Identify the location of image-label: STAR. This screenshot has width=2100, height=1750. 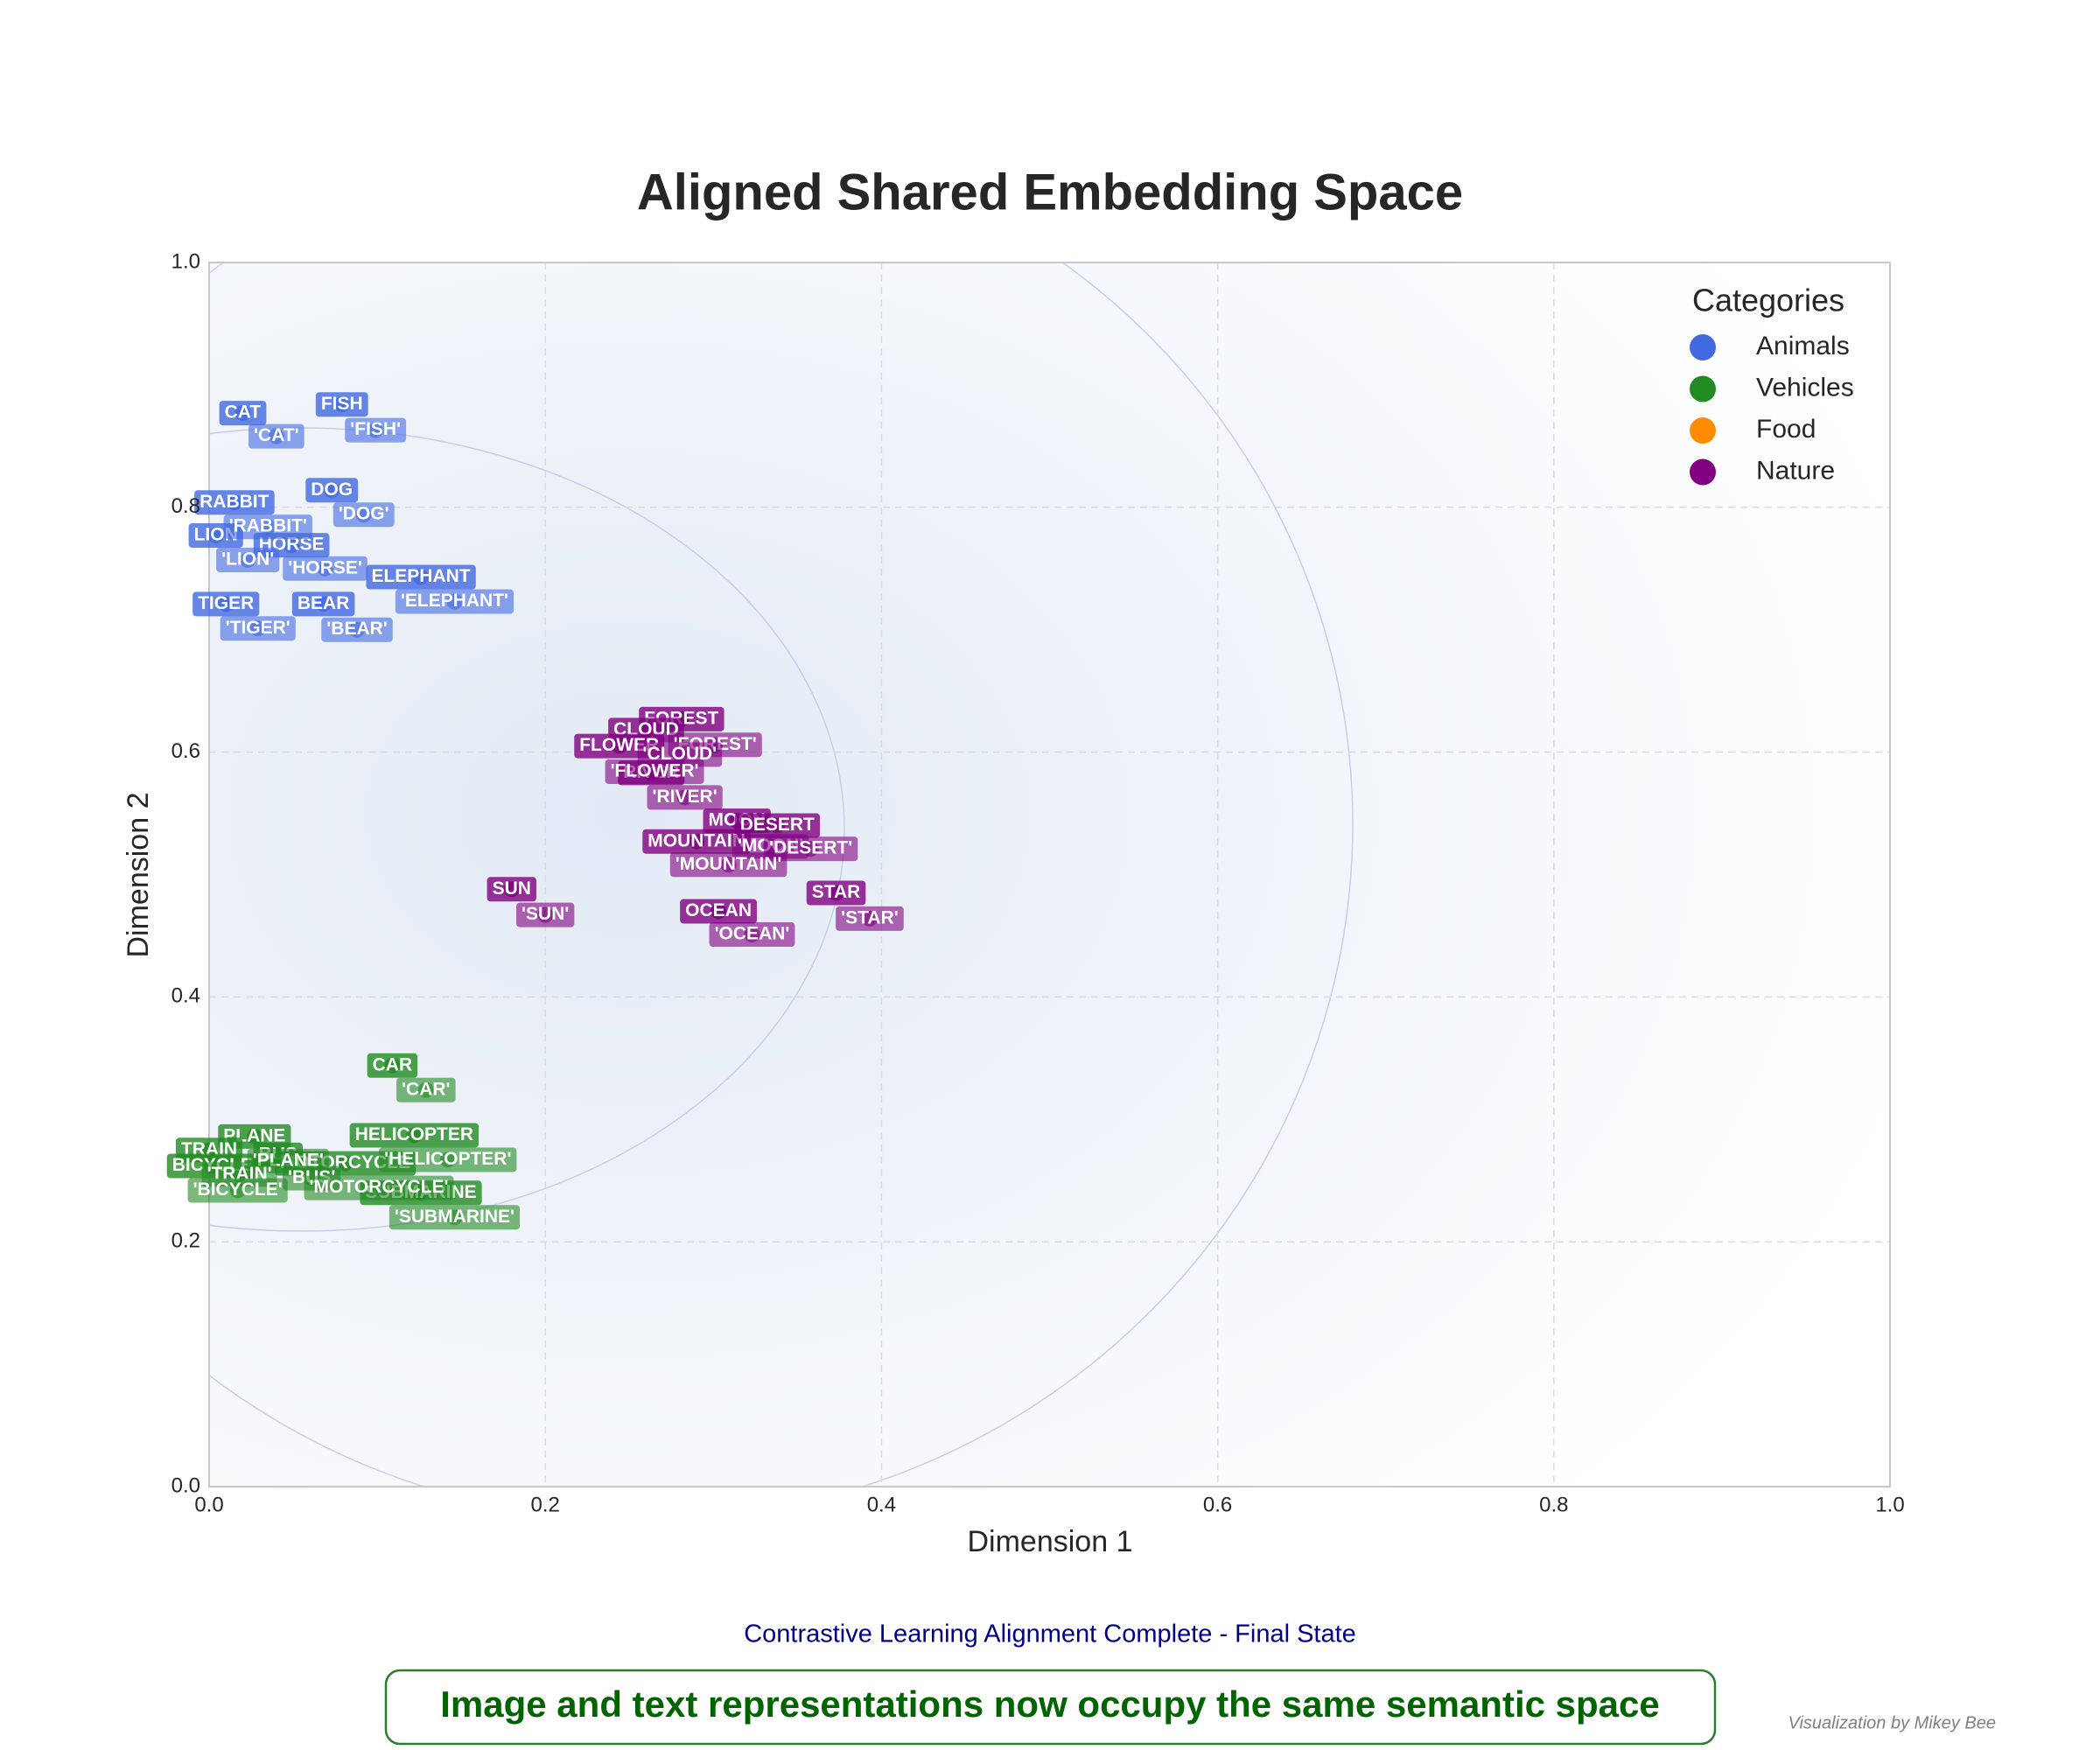
(836, 892).